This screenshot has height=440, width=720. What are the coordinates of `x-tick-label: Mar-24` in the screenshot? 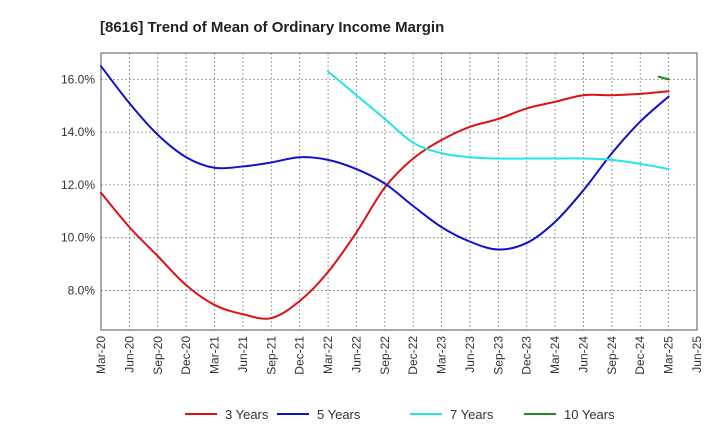 It's located at (555, 355).